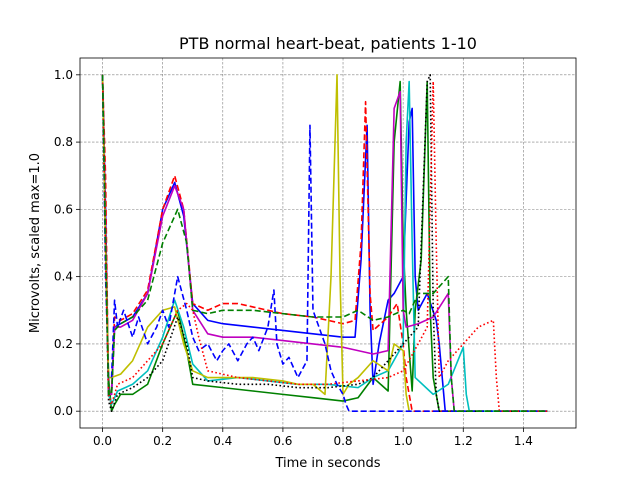 The image size is (640, 480). What do you see at coordinates (63, 411) in the screenshot?
I see `y-tick-label: 0.0` at bounding box center [63, 411].